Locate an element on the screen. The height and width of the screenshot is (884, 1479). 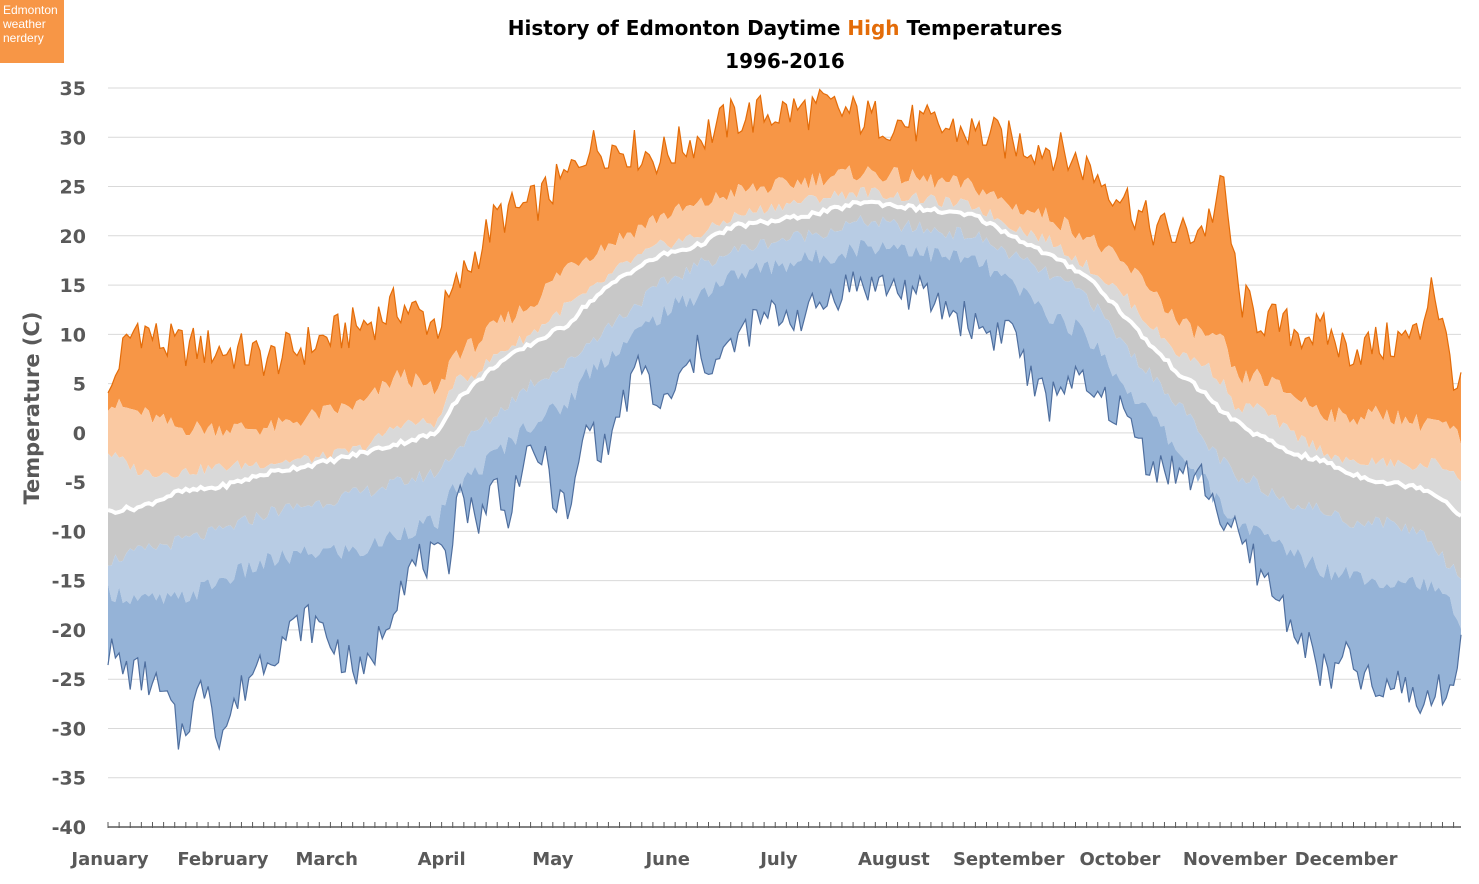
x-month-label: March is located at coordinates (326, 859).